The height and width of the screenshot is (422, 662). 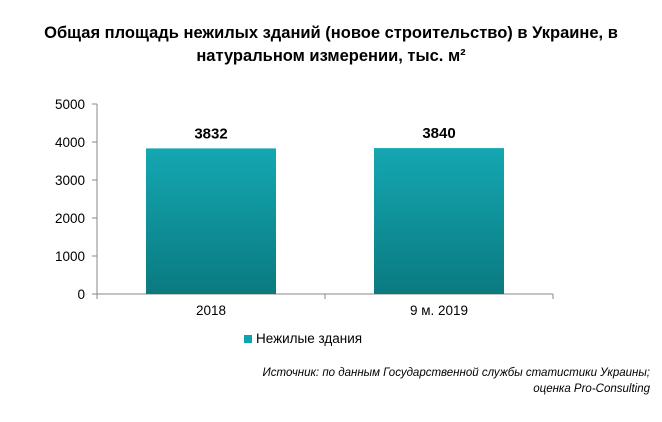 I want to click on legend-label-non-residential: Нежилые здания, so click(x=309, y=338).